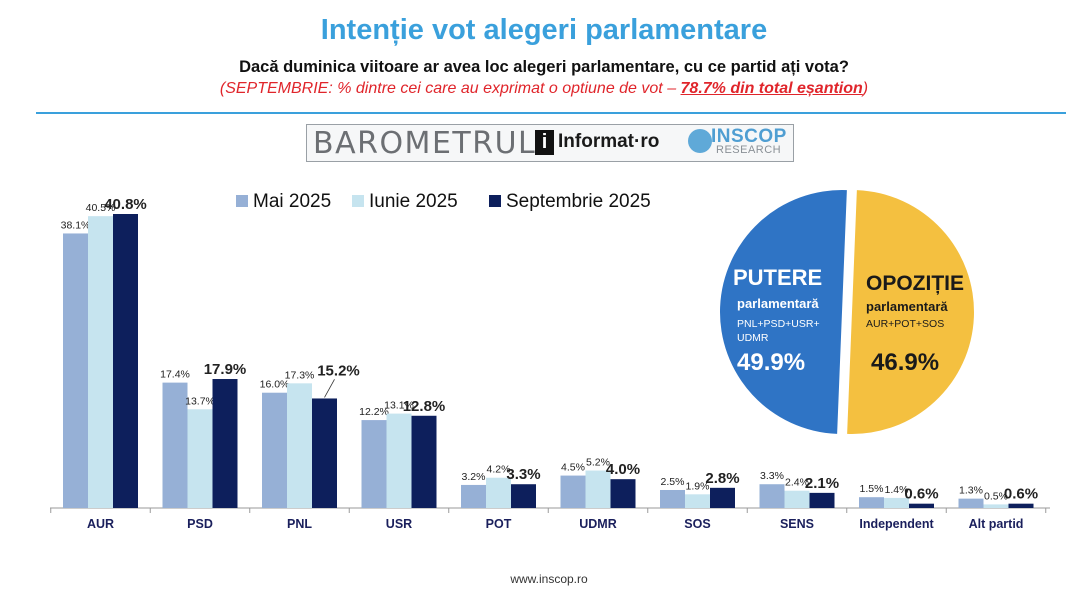 Image resolution: width=1088 pixels, height=600 pixels. Describe the element at coordinates (101, 208) in the screenshot. I see `data-label-aur-series-2: 40.5%` at that location.